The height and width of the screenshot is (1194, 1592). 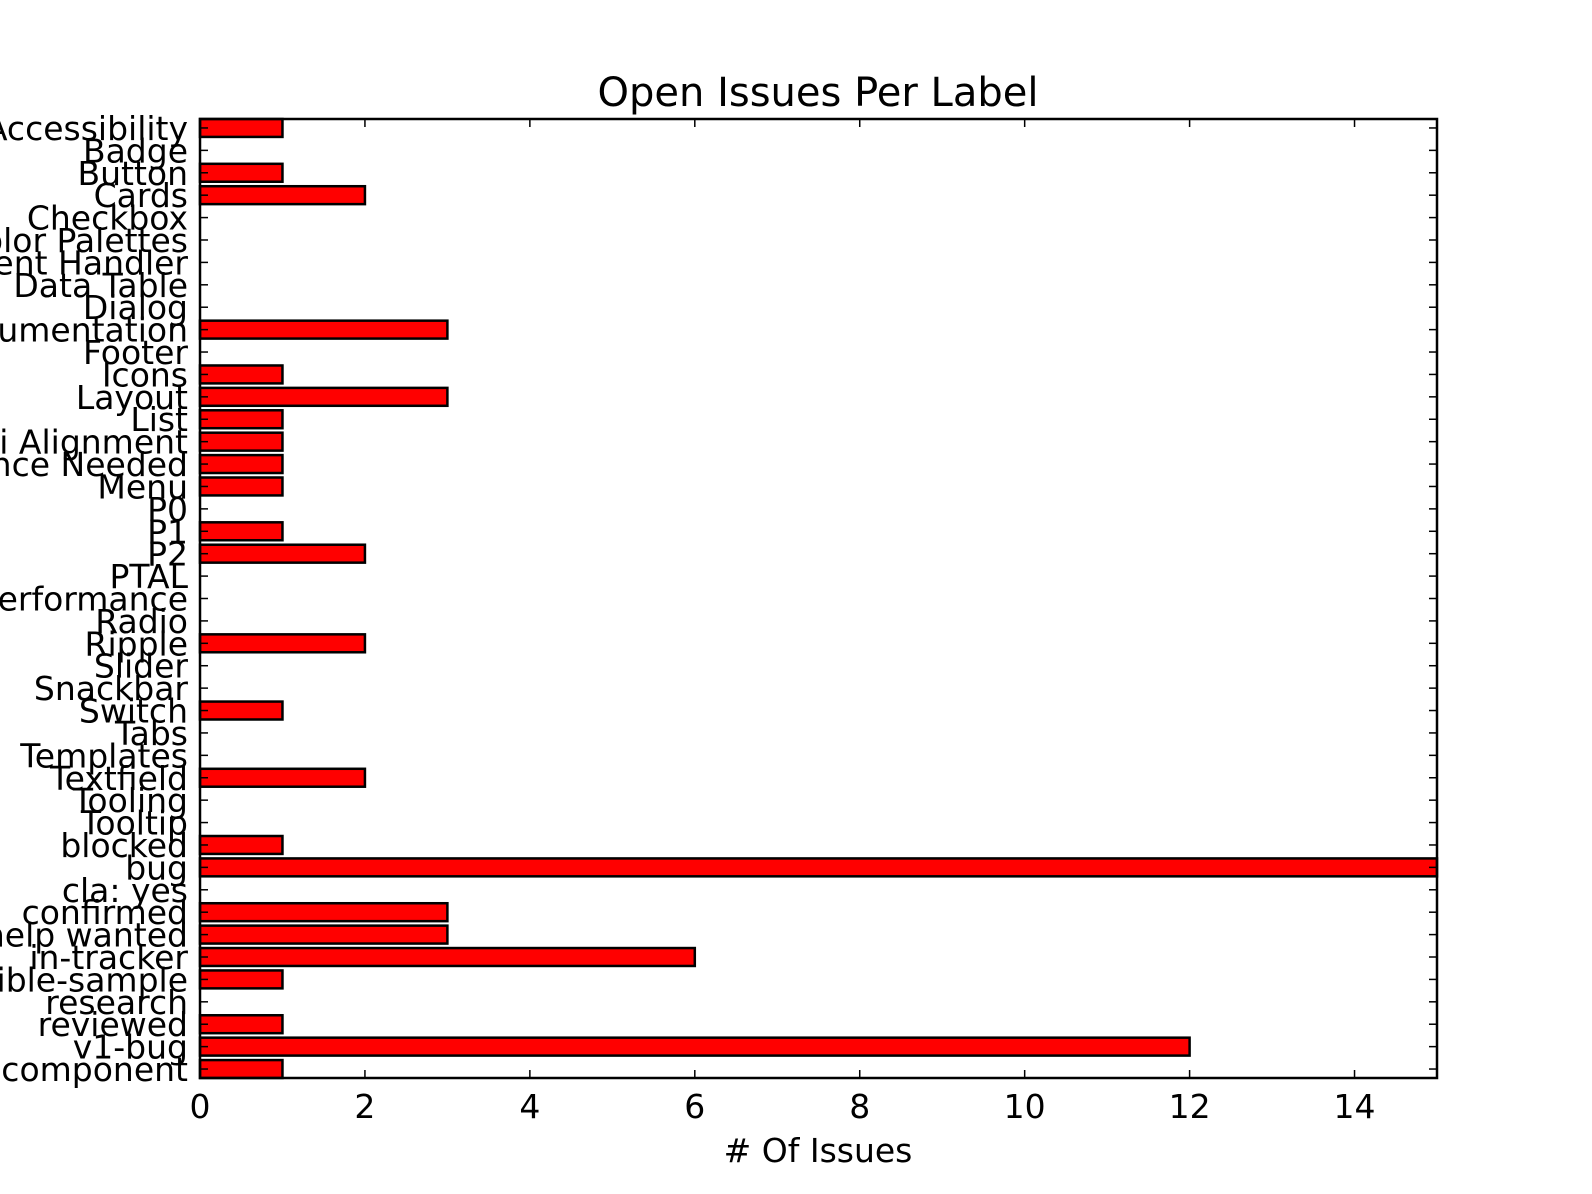 I want to click on category-label: Performance, so click(x=94, y=599).